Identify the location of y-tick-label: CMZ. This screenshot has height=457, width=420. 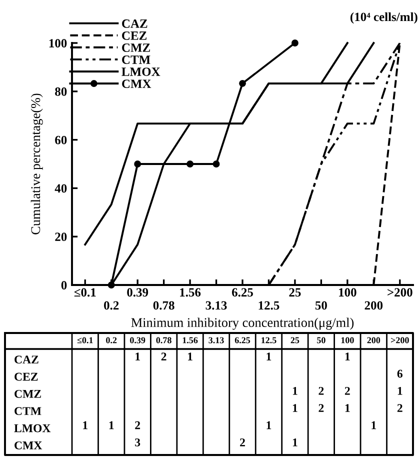
(27, 394).